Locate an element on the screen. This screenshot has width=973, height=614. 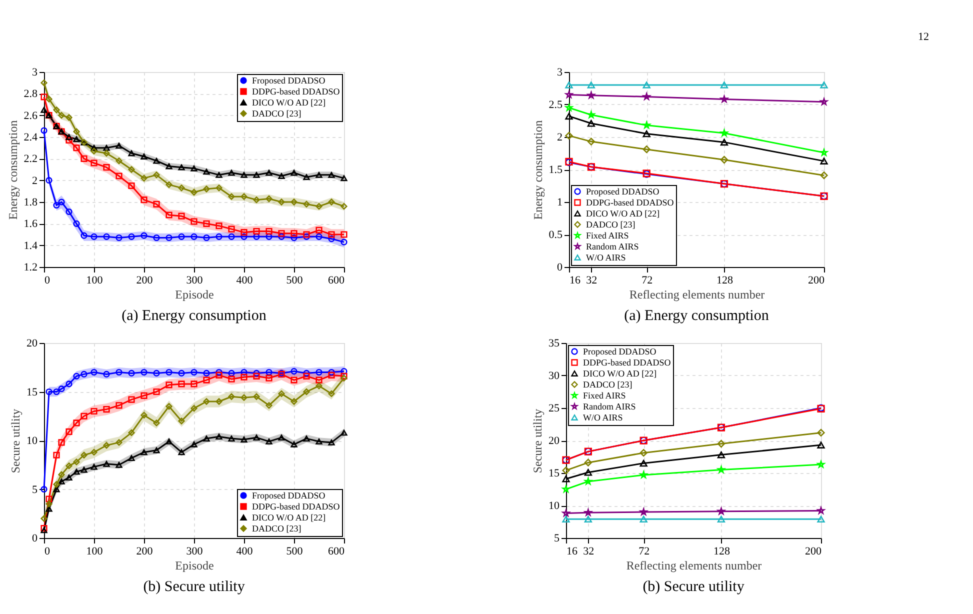
y-tick-label: 15 is located at coordinates (554, 474).